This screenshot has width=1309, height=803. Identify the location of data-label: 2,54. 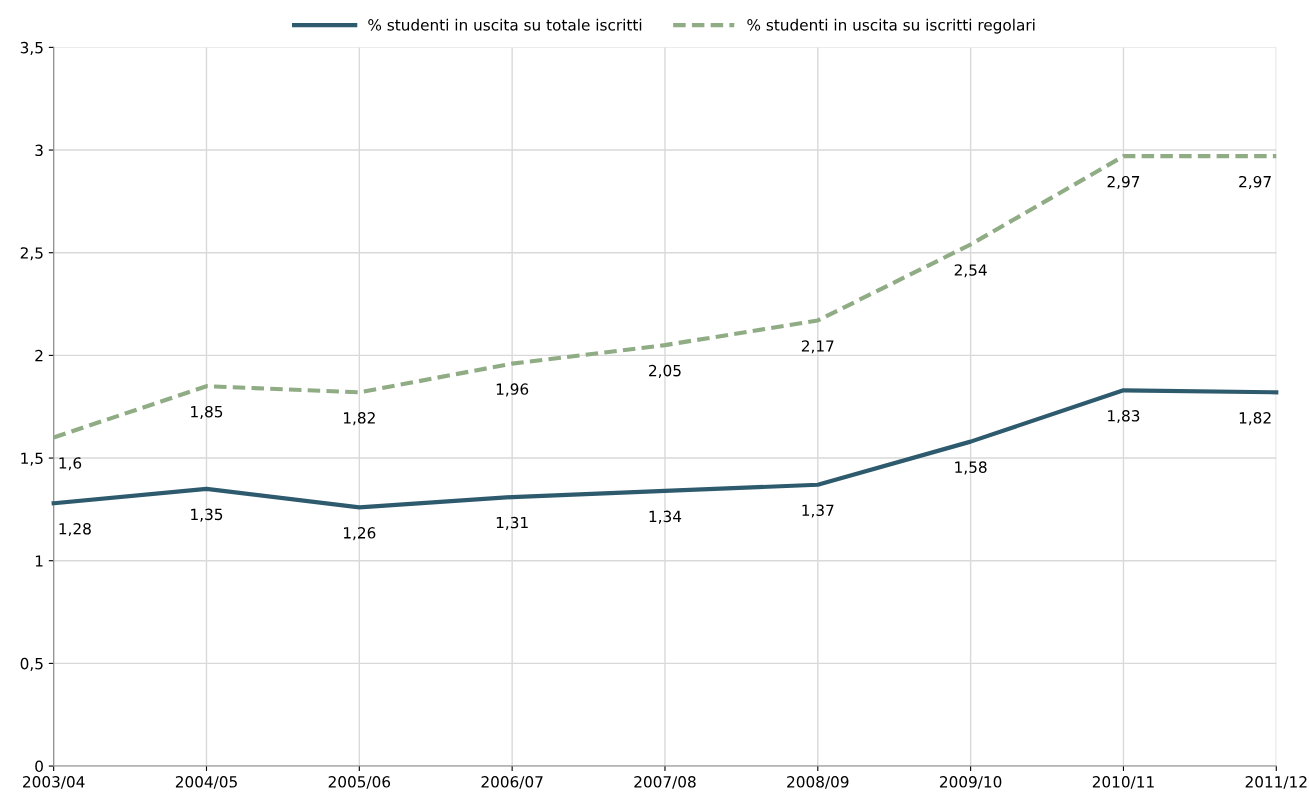
(970, 271).